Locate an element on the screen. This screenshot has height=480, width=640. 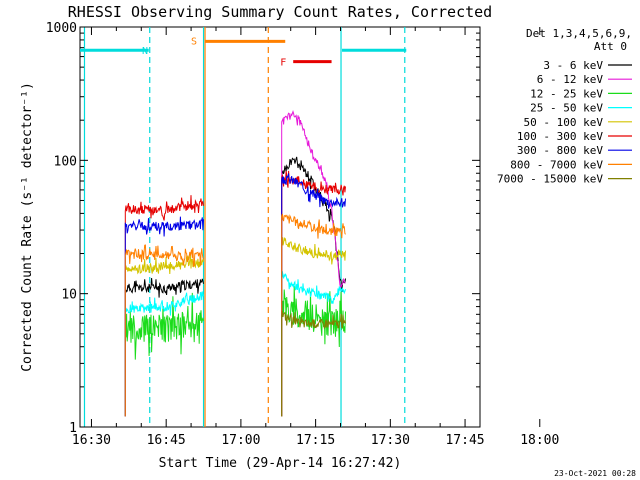
series-line-25-50-kev-seg1 is located at coordinates (164, 354).